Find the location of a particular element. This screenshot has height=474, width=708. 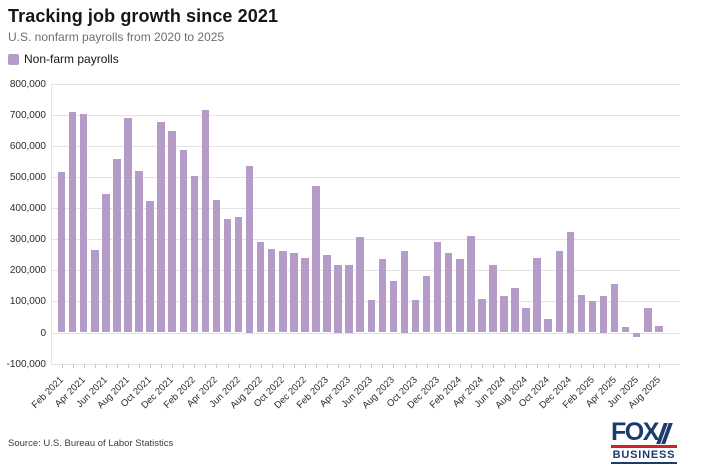

page-title: Tracking job growth since 2021 is located at coordinates (143, 16).